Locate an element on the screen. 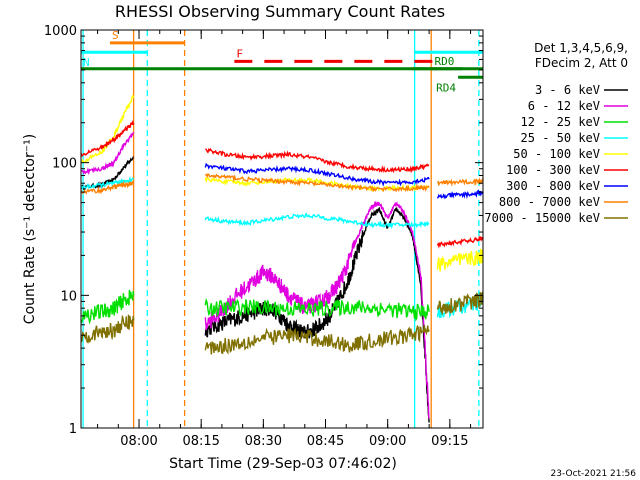  generation-timestamp: 23-Oct-2021 21:56 is located at coordinates (594, 474).